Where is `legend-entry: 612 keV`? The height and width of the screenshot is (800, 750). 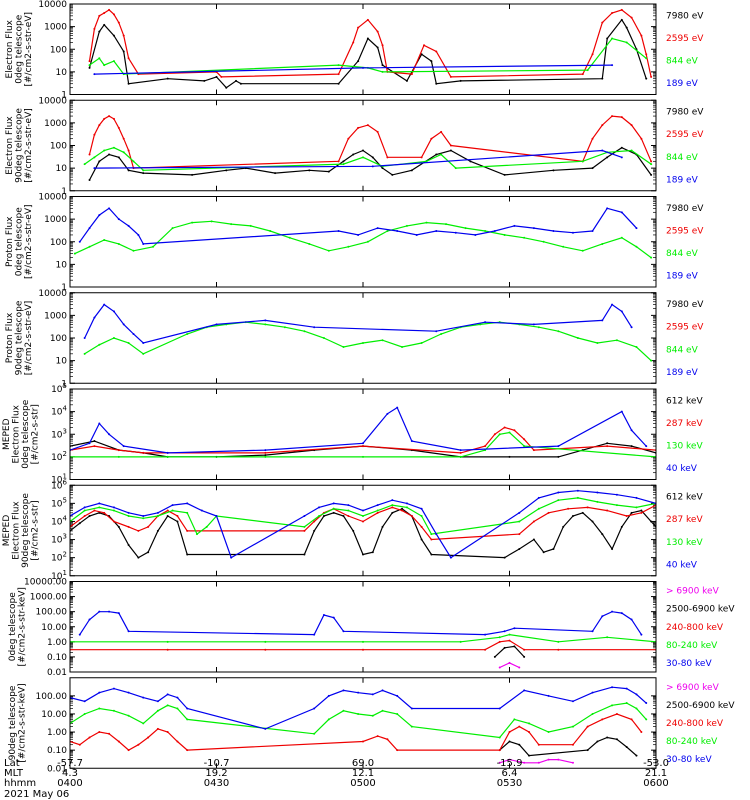 legend-entry: 612 keV is located at coordinates (684, 401).